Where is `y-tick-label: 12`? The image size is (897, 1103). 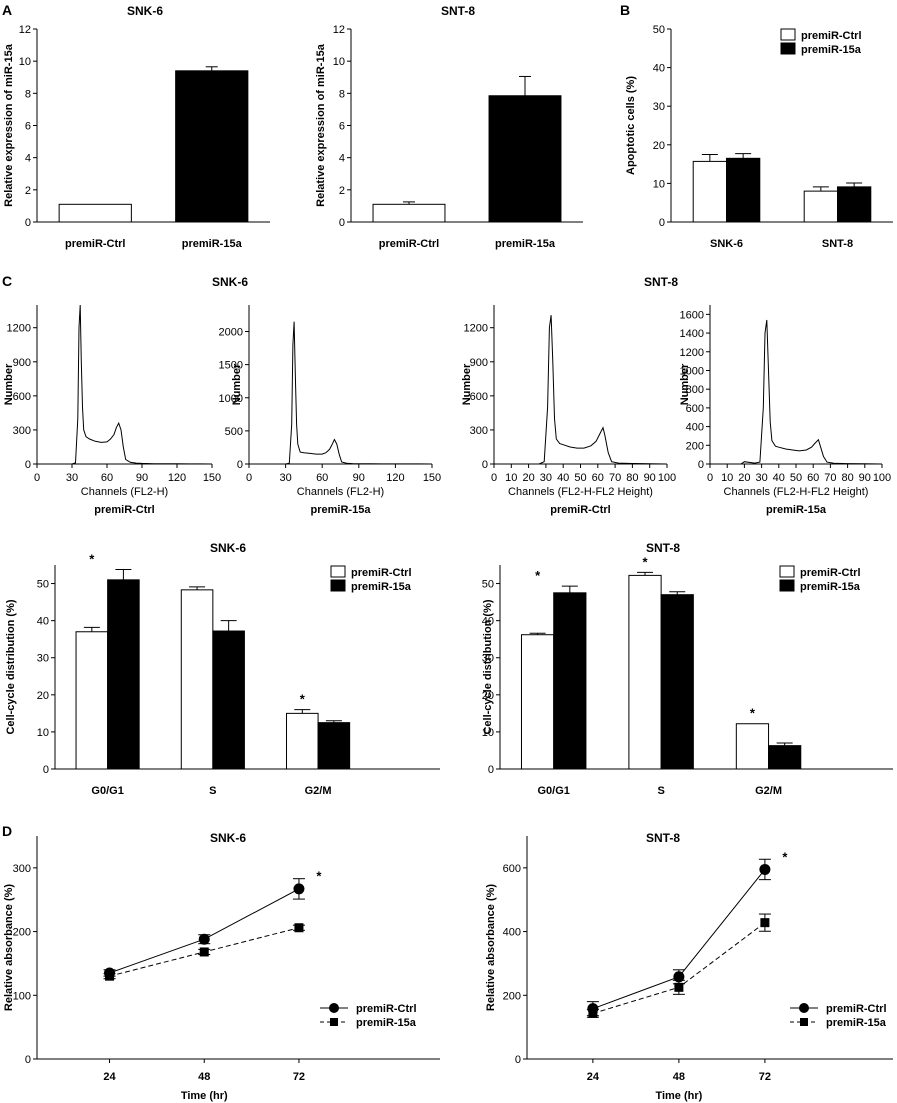 y-tick-label: 12 is located at coordinates (339, 30).